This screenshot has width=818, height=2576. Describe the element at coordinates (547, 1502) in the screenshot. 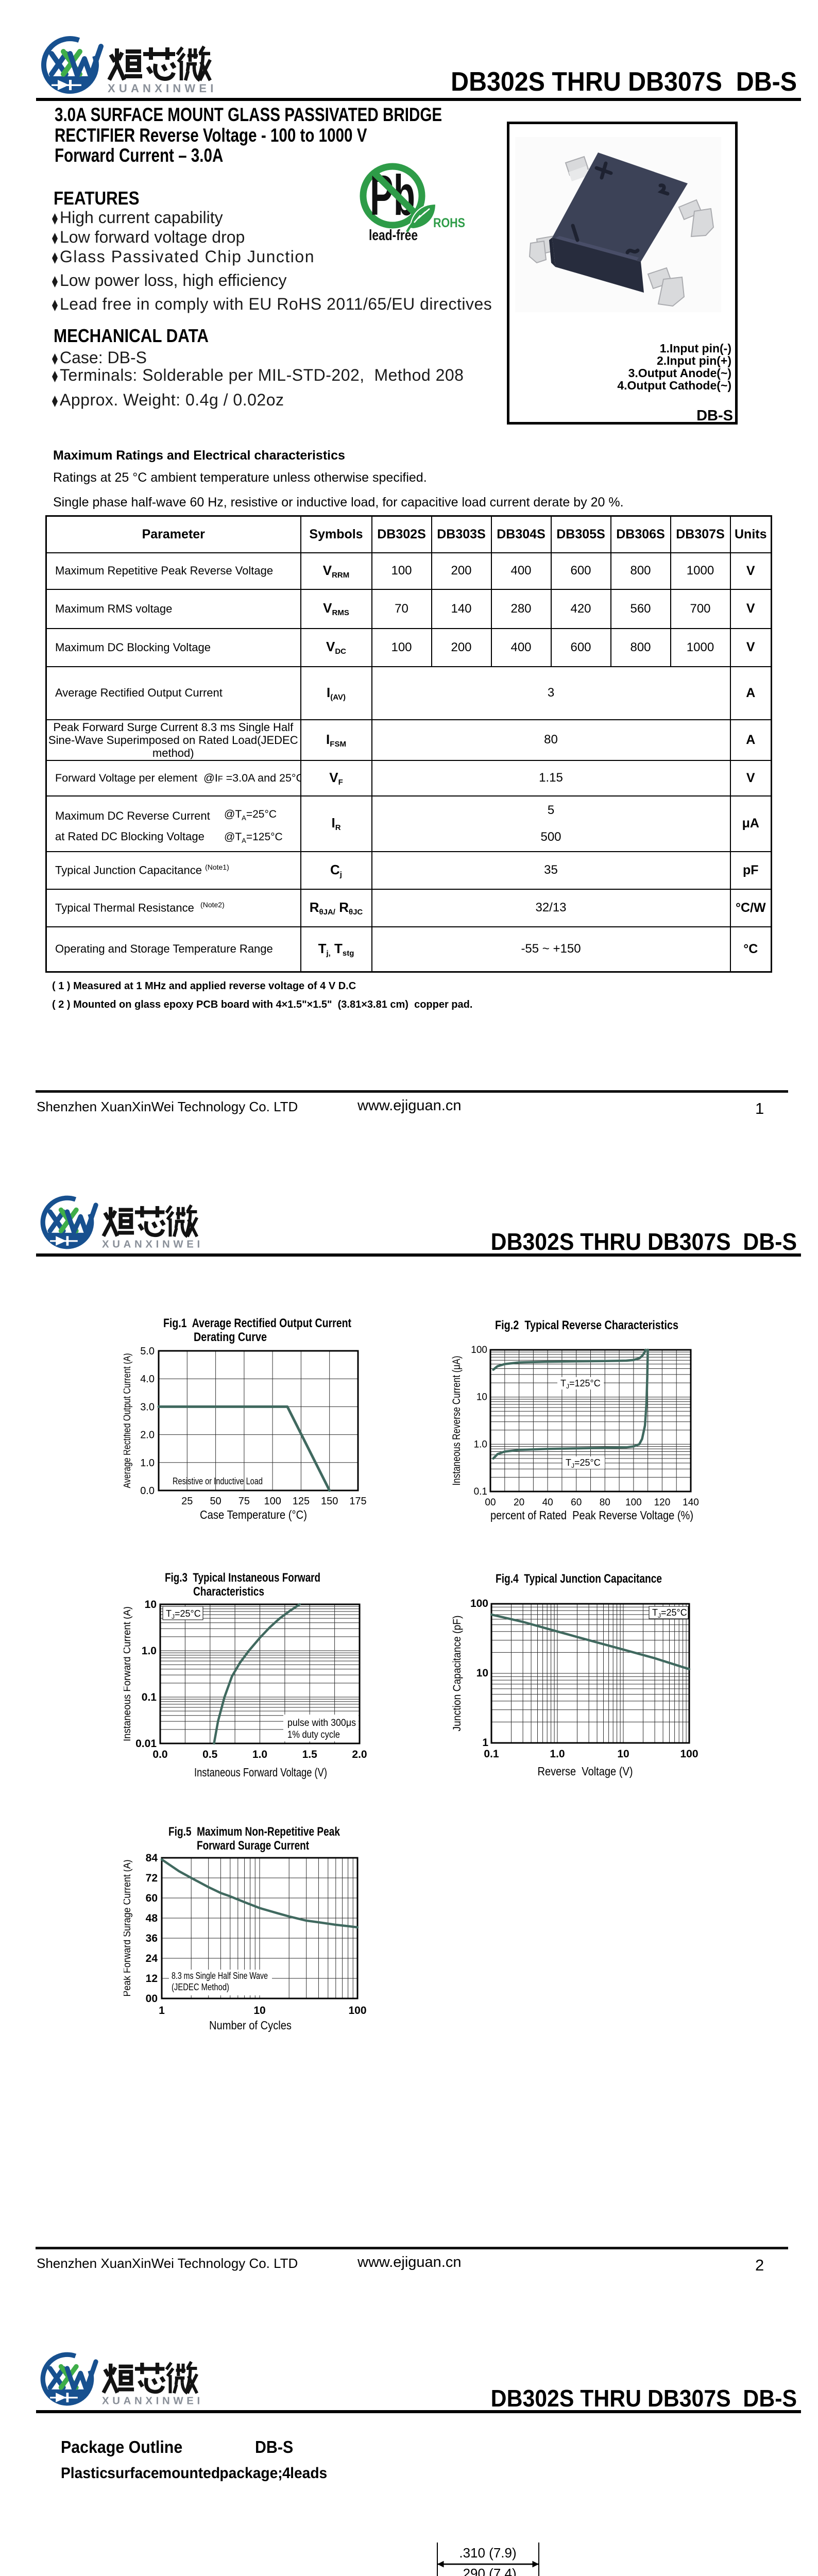

I see `svg-text: 40` at that location.